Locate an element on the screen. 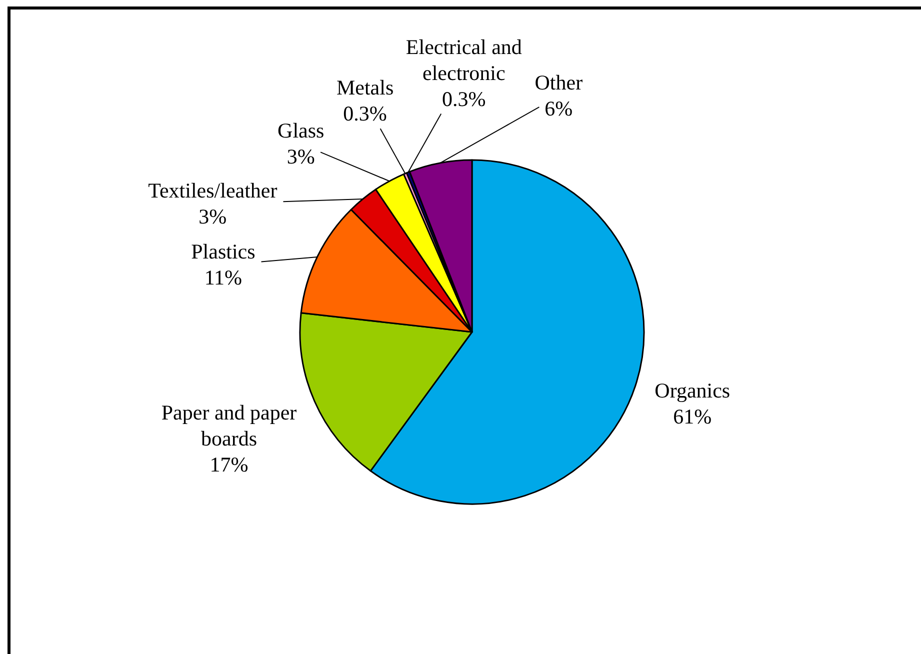  slice-label: Metals is located at coordinates (365, 88).